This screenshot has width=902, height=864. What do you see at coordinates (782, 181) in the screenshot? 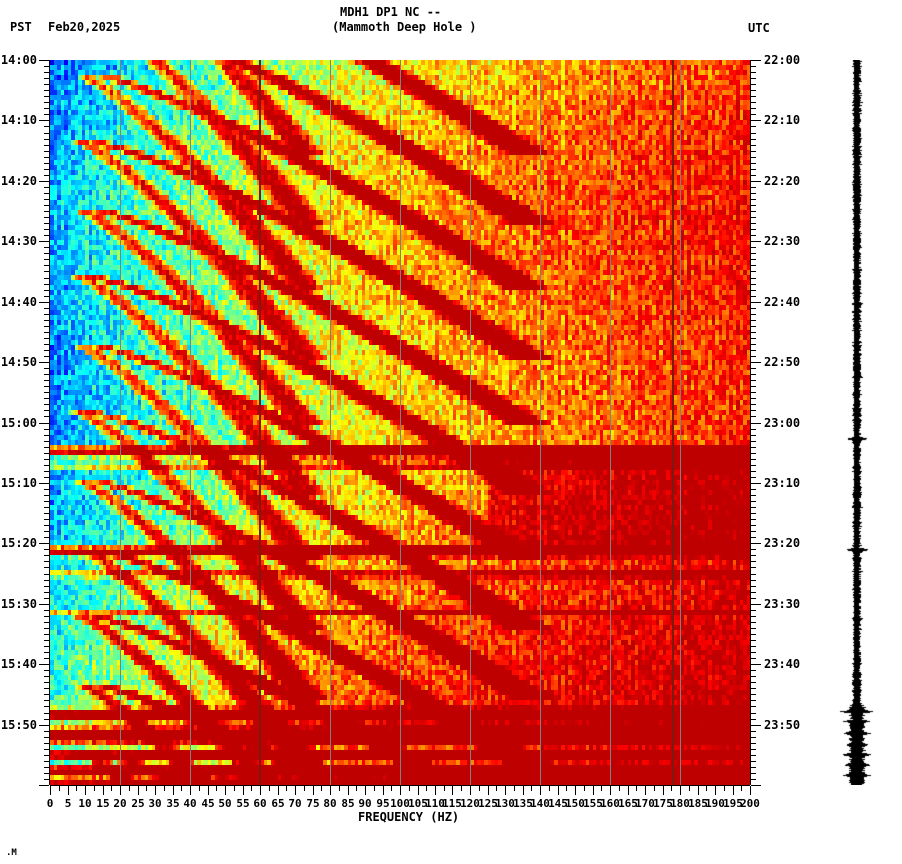
I see `right-time-label: 22:20` at bounding box center [782, 181].